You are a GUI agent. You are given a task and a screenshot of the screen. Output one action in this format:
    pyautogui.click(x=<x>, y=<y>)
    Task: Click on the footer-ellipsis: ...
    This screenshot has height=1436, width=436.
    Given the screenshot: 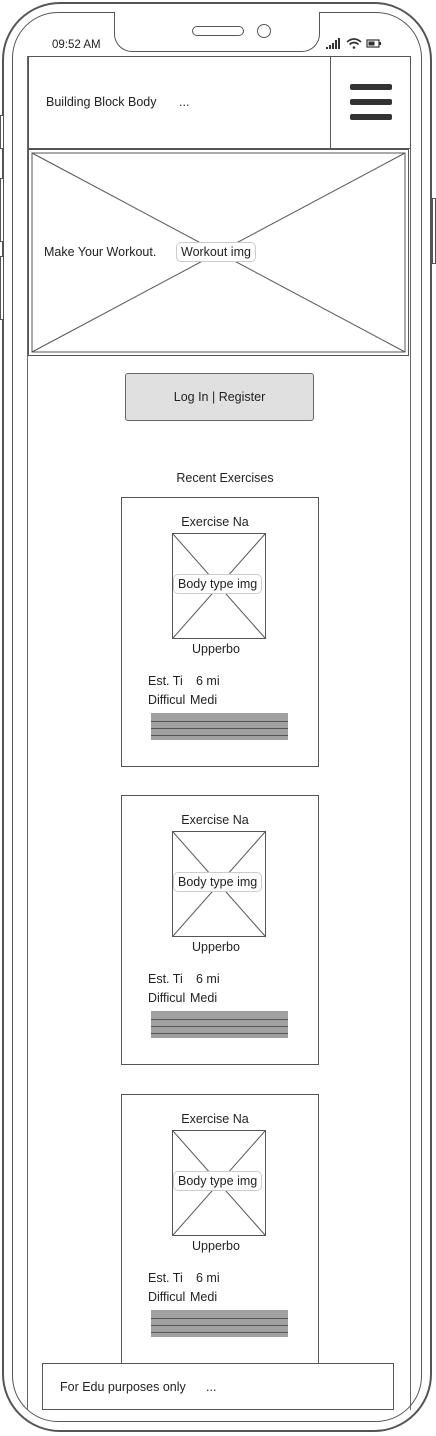 What is the action you would take?
    pyautogui.click(x=211, y=1387)
    